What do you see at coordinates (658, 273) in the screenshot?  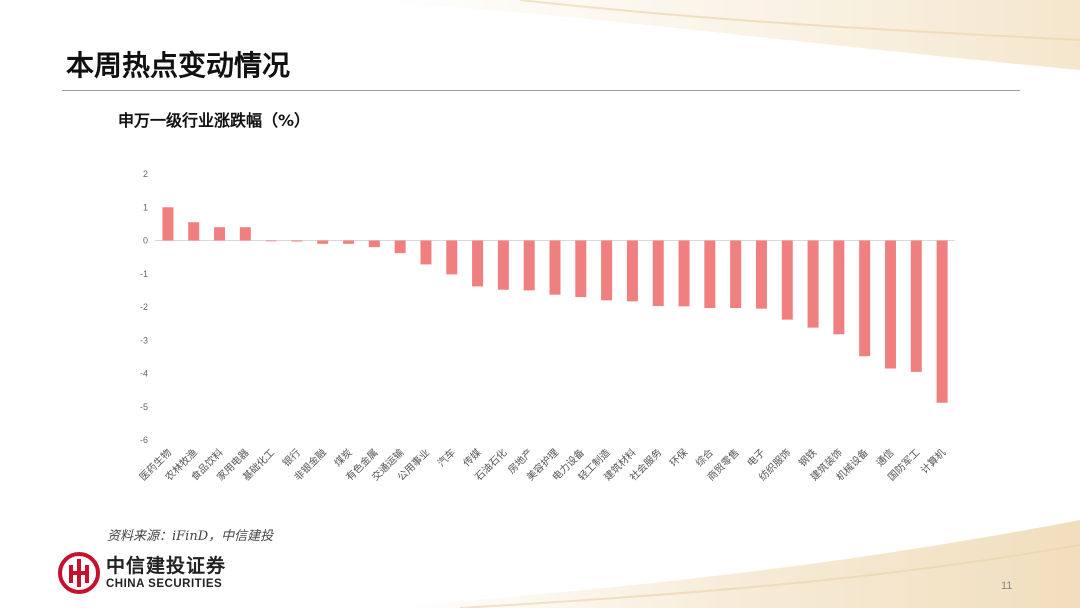 I see `bar-社会服务` at bounding box center [658, 273].